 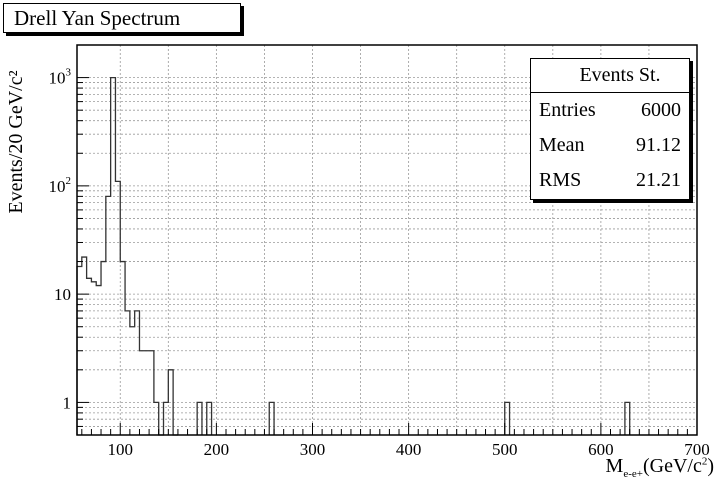 I want to click on x-tick-label: 300, so click(x=313, y=449).